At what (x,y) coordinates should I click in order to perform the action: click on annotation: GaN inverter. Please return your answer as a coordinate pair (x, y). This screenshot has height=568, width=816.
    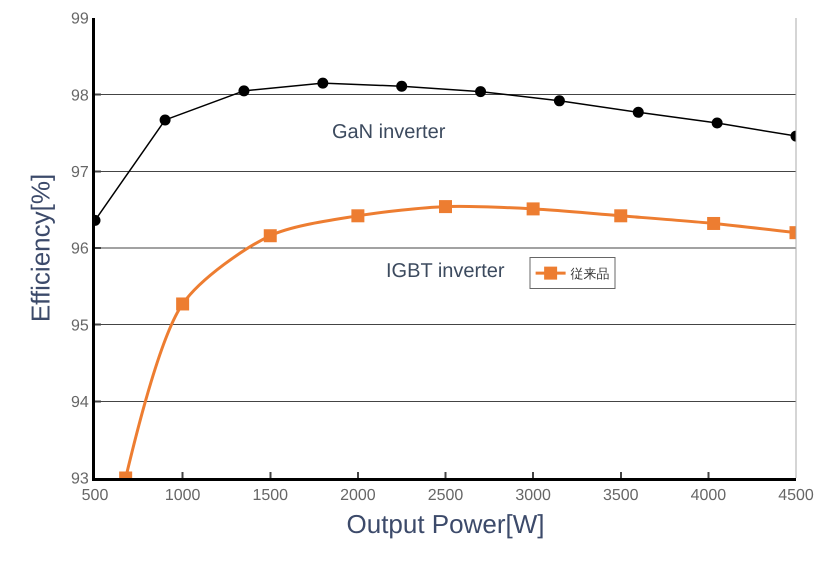
    Looking at the image, I should click on (389, 132).